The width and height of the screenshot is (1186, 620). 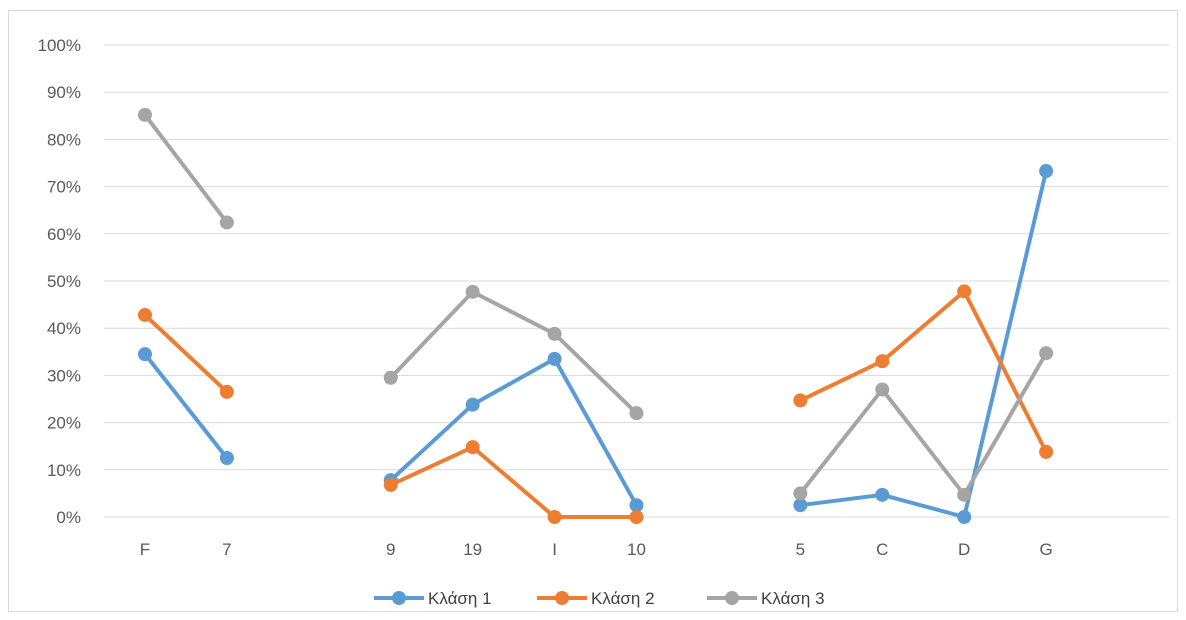 What do you see at coordinates (623, 598) in the screenshot?
I see `legend-label: Κλάση 2` at bounding box center [623, 598].